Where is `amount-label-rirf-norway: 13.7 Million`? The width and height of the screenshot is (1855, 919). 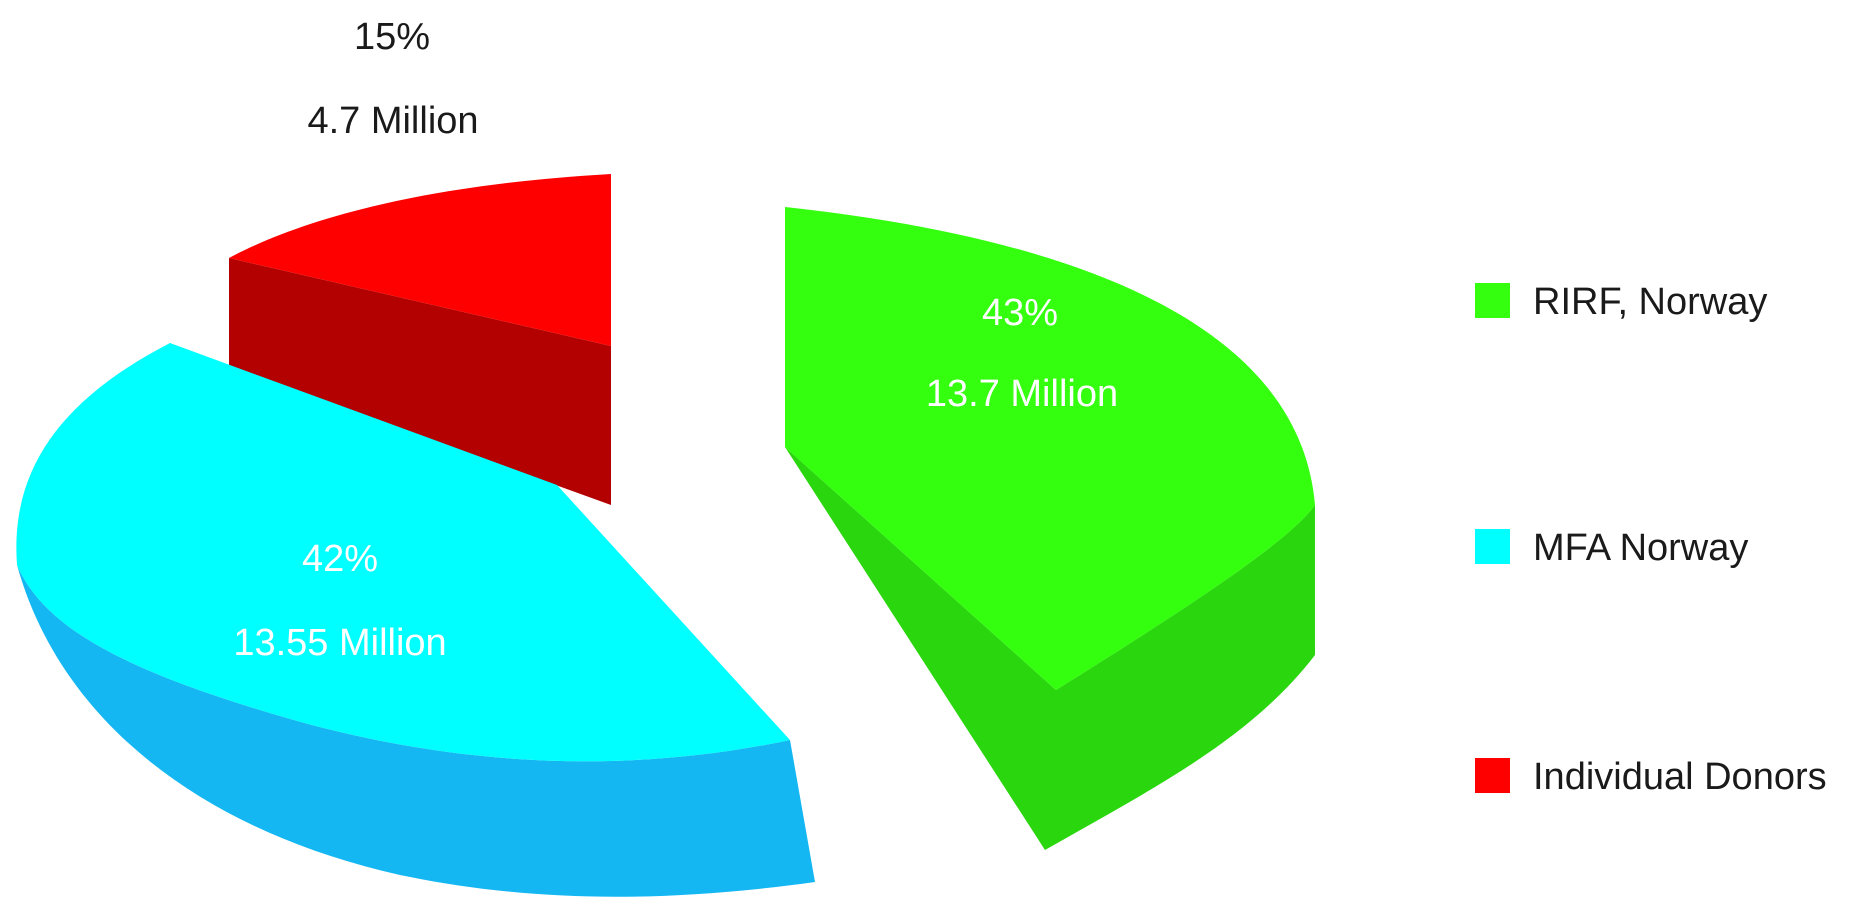
amount-label-rirf-norway: 13.7 Million is located at coordinates (1022, 394).